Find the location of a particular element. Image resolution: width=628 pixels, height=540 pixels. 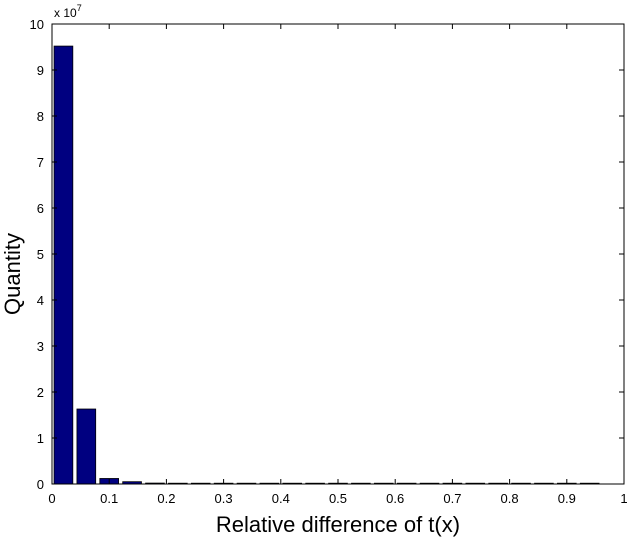

x-tick-label-7: 0.7 is located at coordinates (452, 498).